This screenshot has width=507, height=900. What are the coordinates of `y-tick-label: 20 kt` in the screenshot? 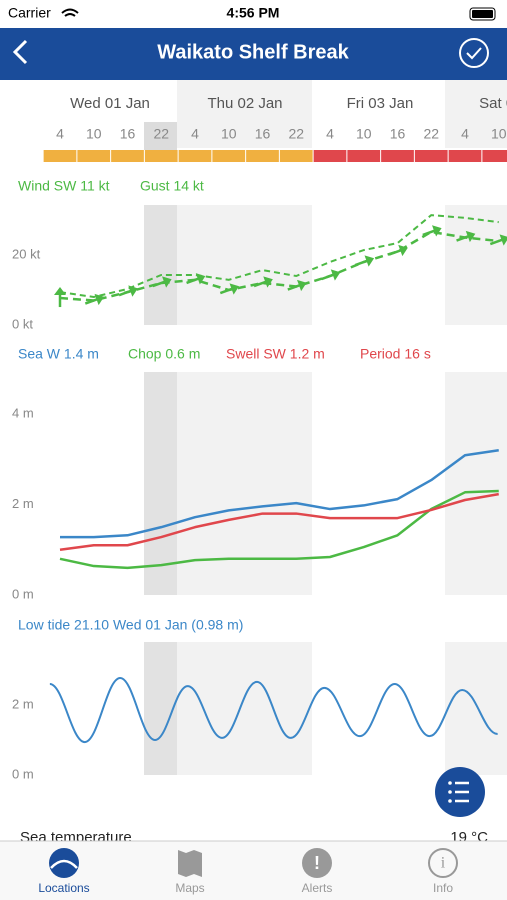 It's located at (26, 253).